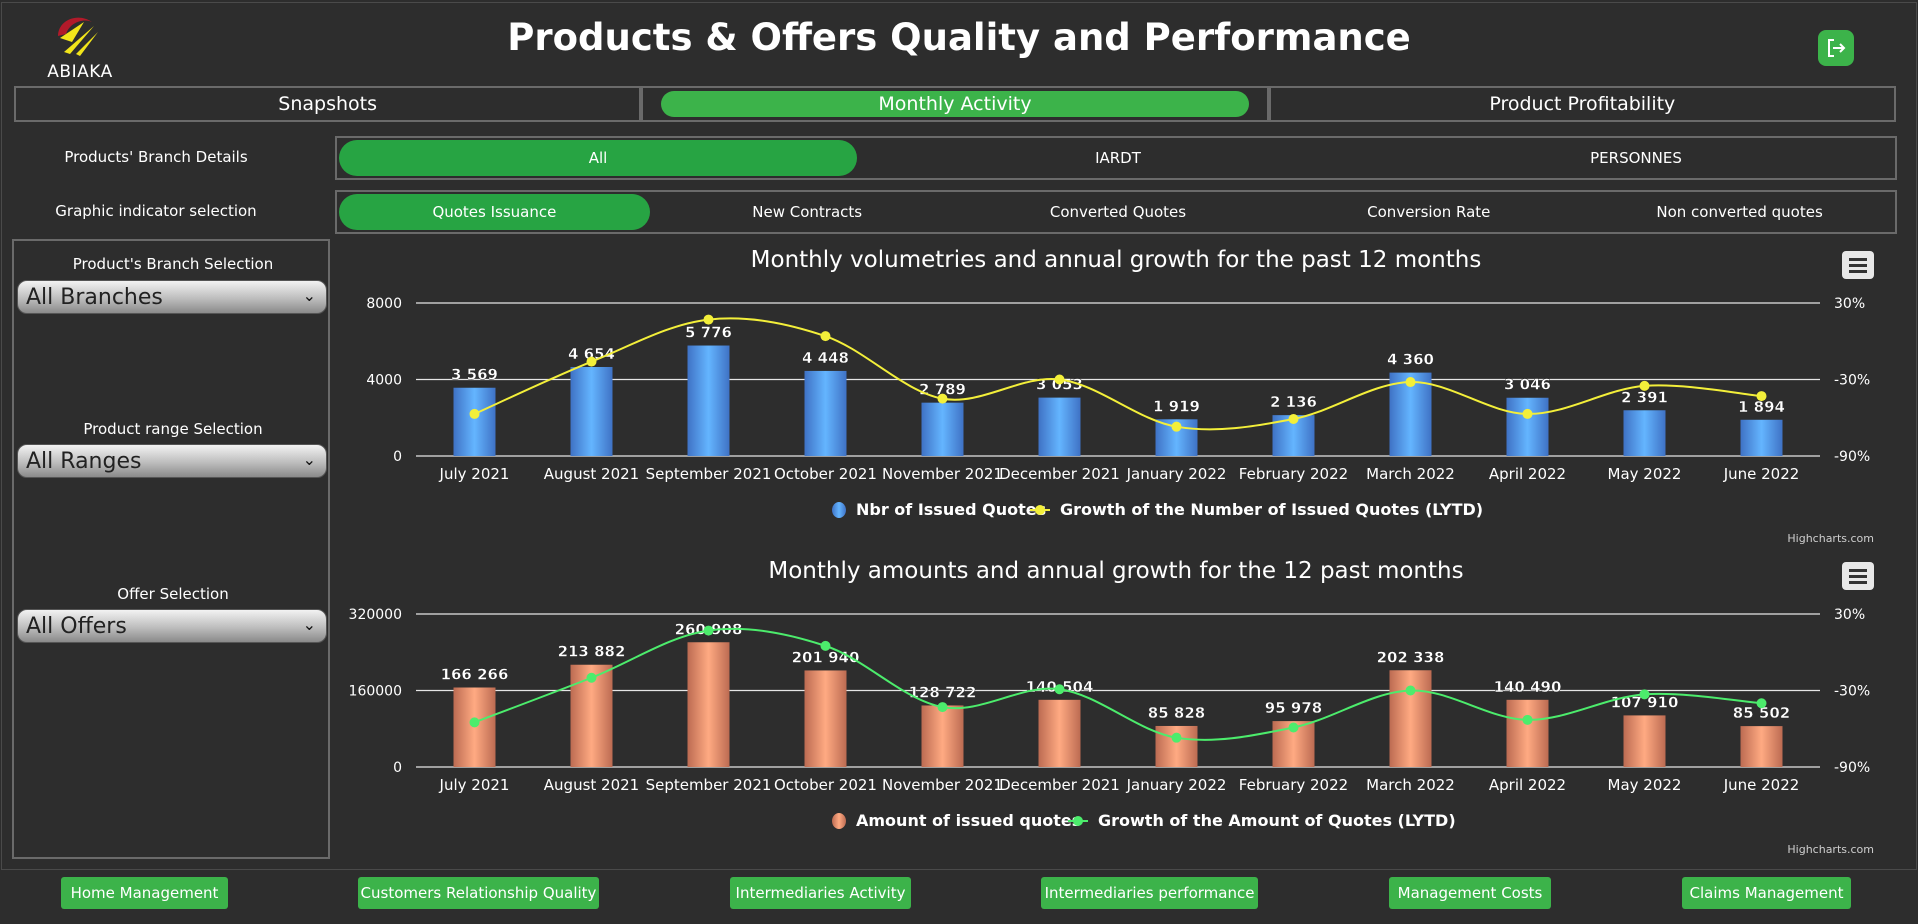  Describe the element at coordinates (1149, 893) in the screenshot. I see `nav-intermediaries-performance: Intermediaries performance` at that location.